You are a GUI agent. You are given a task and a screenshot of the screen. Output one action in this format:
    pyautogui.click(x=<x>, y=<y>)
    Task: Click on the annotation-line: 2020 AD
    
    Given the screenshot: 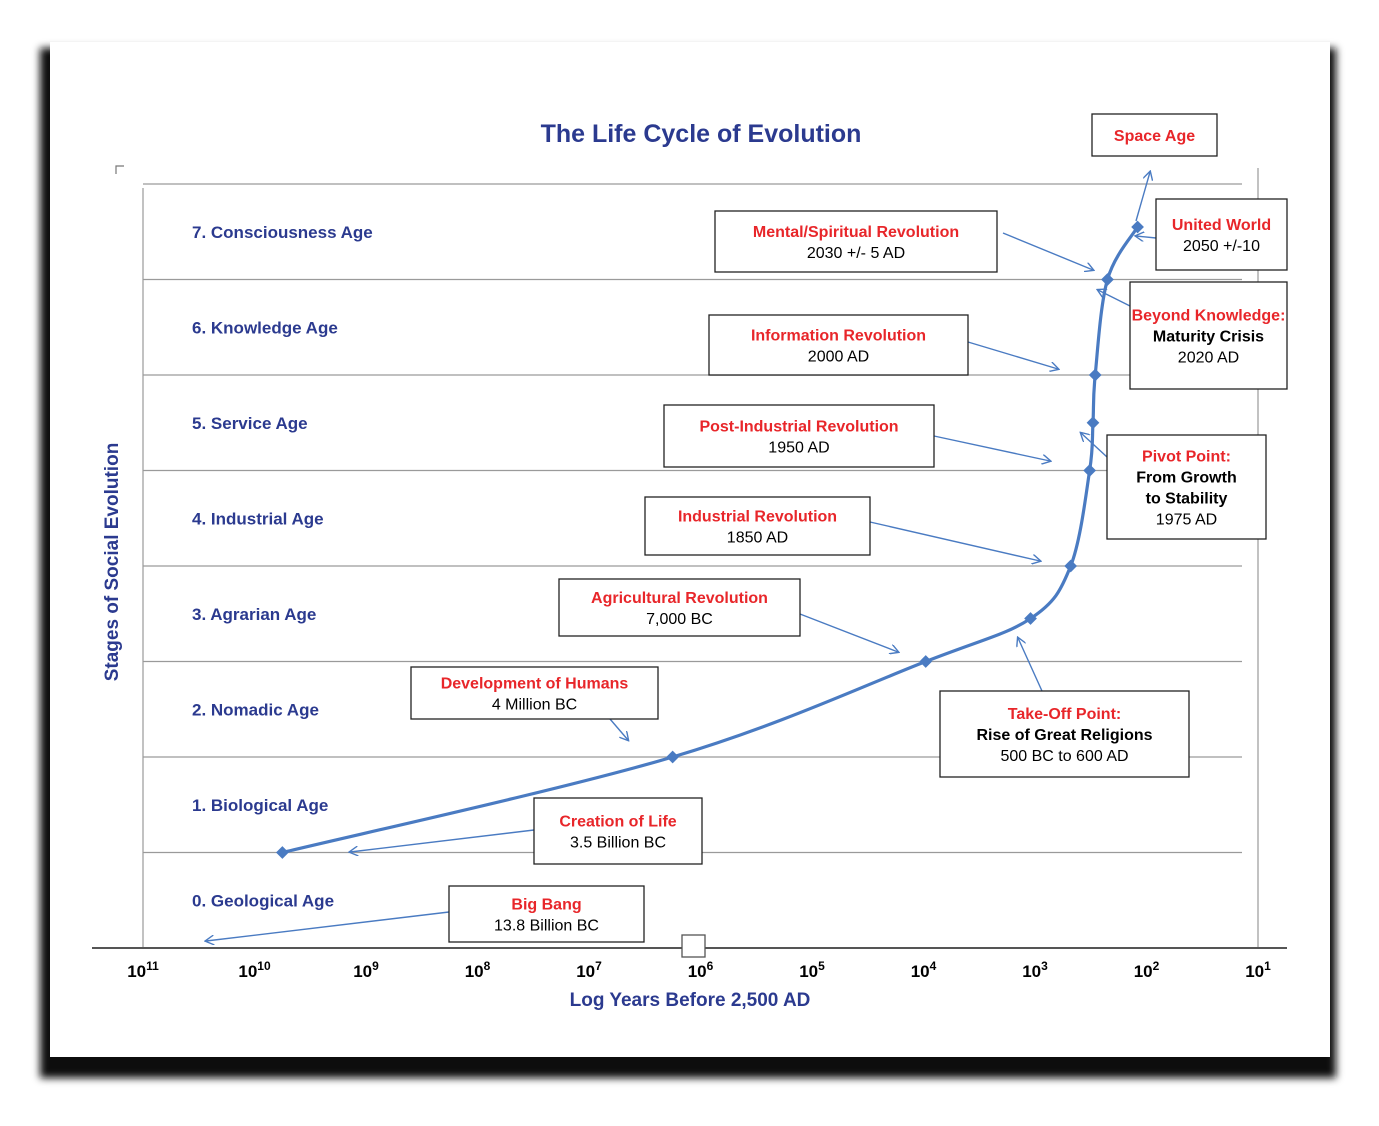 What is the action you would take?
    pyautogui.click(x=1208, y=358)
    